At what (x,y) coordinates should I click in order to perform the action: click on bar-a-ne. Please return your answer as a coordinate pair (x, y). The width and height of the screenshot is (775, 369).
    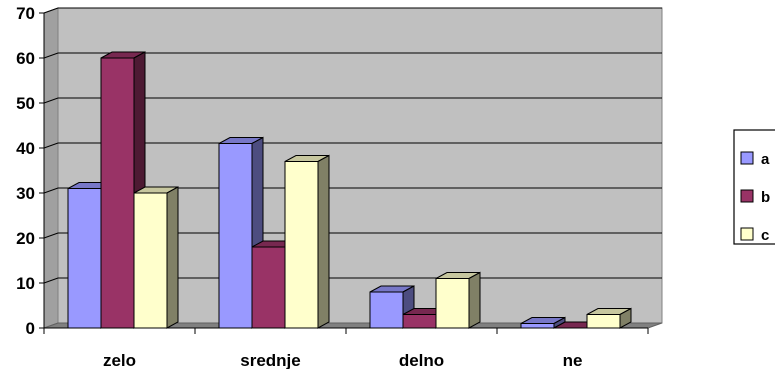
    Looking at the image, I should click on (543, 322).